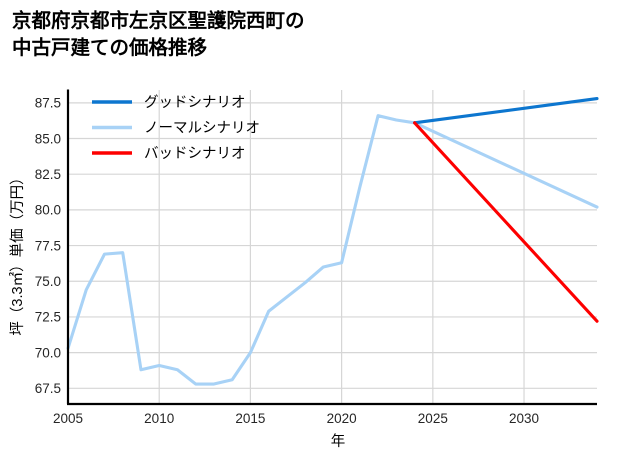 This screenshot has height=465, width=621. I want to click on y-tick-label: 82.5, so click(48, 174).